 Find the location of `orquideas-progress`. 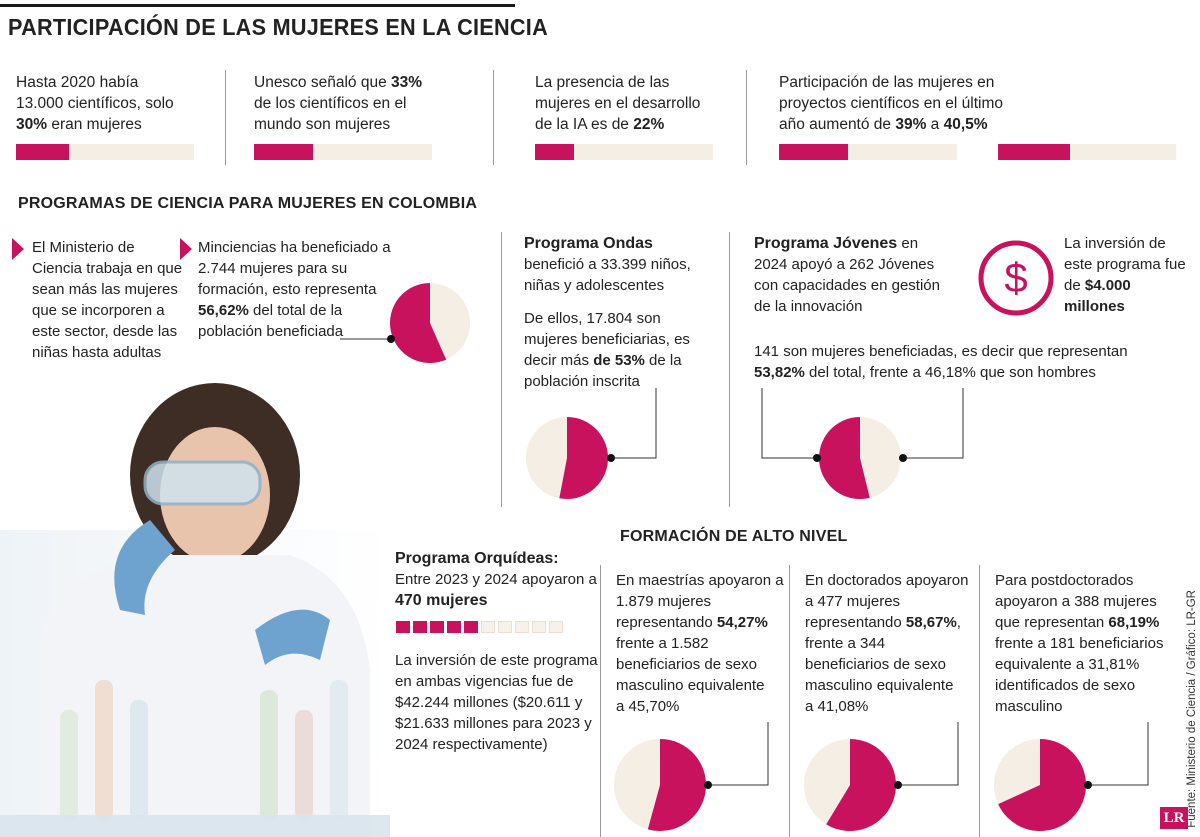

orquideas-progress is located at coordinates (479, 627).